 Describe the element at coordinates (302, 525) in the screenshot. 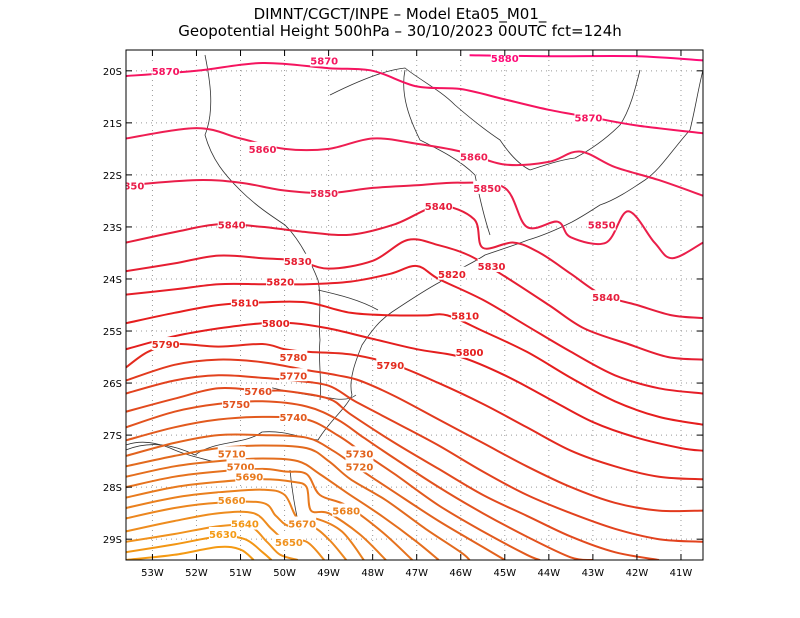

I see `contour-label: 5670` at that location.